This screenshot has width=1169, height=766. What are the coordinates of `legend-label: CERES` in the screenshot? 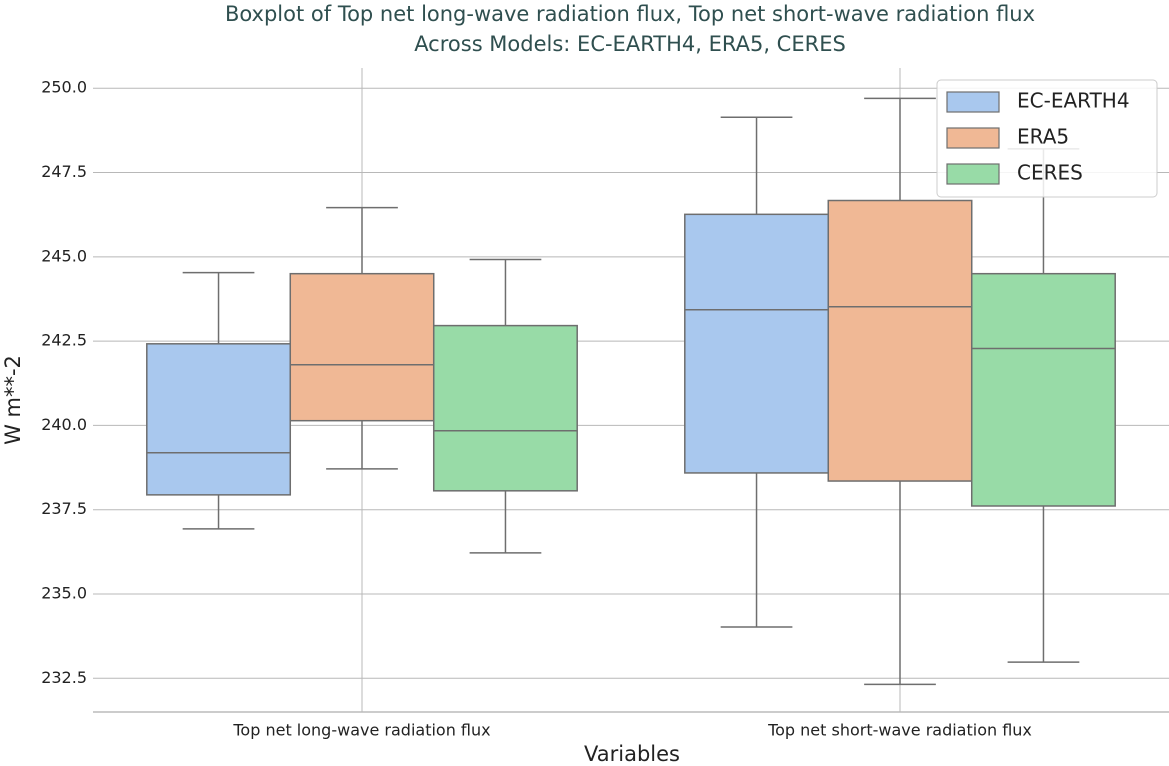 It's located at (1050, 173).